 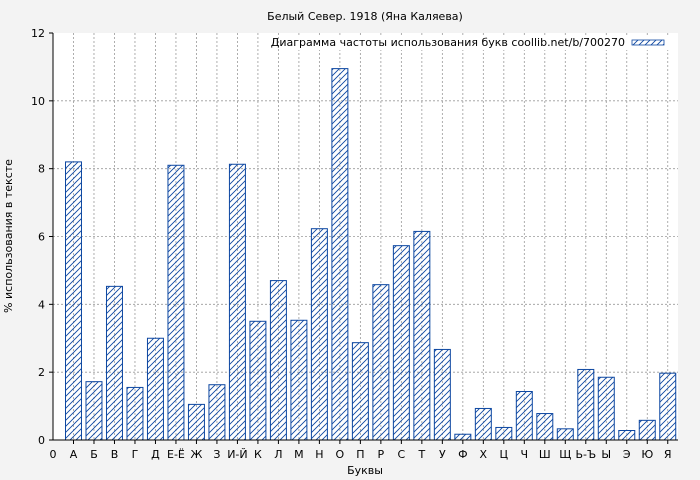 What do you see at coordinates (442, 454) in the screenshot?
I see `x-tick-label: У` at bounding box center [442, 454].